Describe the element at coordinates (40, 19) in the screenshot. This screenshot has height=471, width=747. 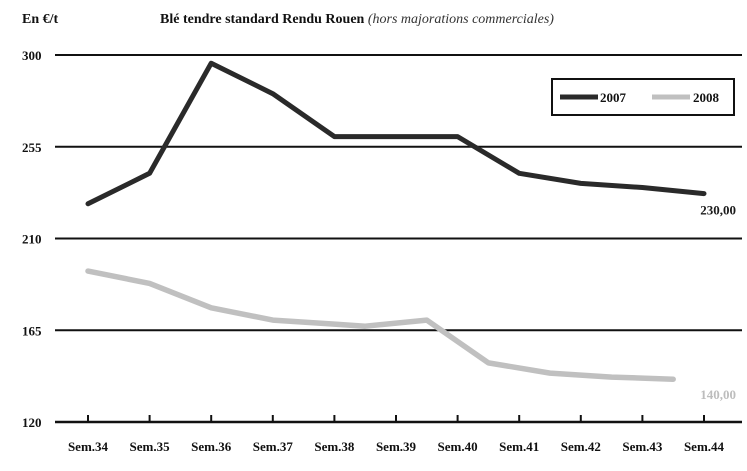
I see `y-axis-unit-label: En €/t` at that location.